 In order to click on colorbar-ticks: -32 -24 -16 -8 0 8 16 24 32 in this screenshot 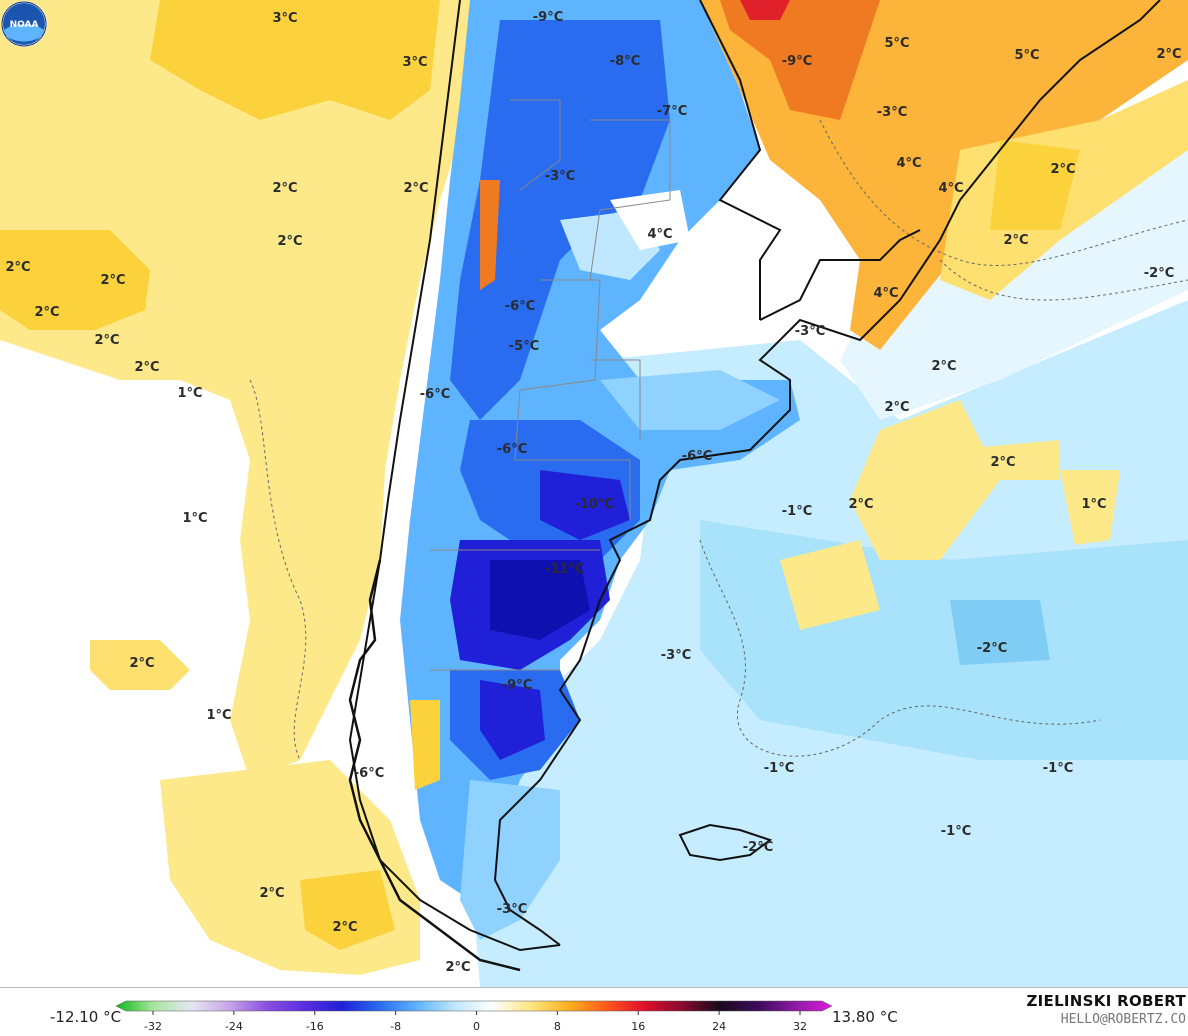, I will do `click(475, 1022)`.